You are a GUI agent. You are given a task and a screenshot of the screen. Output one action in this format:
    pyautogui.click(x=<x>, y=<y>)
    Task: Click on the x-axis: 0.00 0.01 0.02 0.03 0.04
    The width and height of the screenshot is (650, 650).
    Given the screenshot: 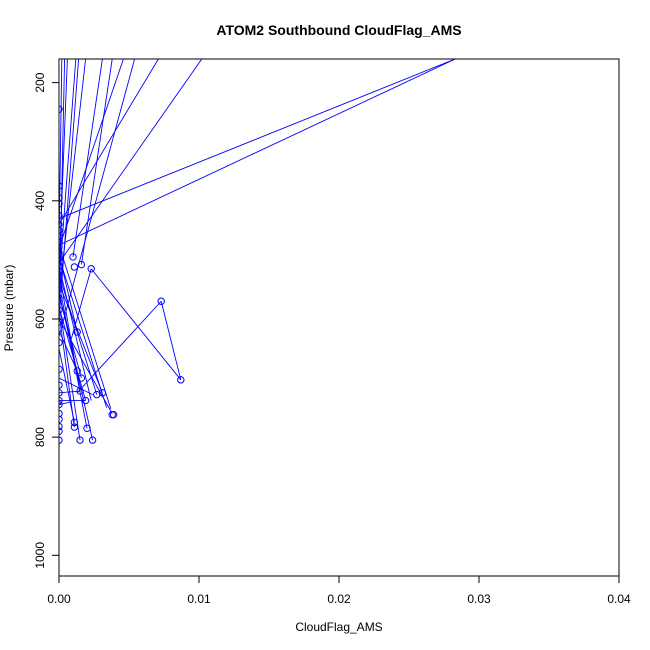 What is the action you would take?
    pyautogui.click(x=339, y=590)
    